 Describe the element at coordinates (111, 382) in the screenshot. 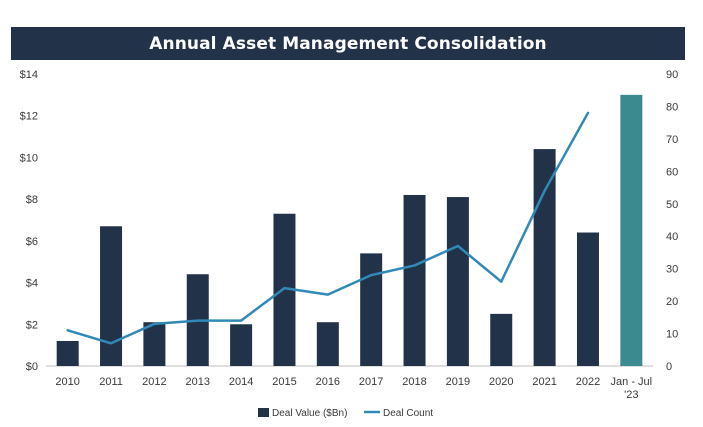

I see `x-axis-tick-label: 2011` at that location.